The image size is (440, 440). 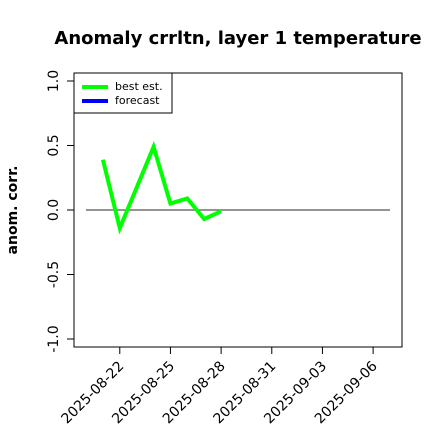 I want to click on series-layer, so click(x=161, y=187).